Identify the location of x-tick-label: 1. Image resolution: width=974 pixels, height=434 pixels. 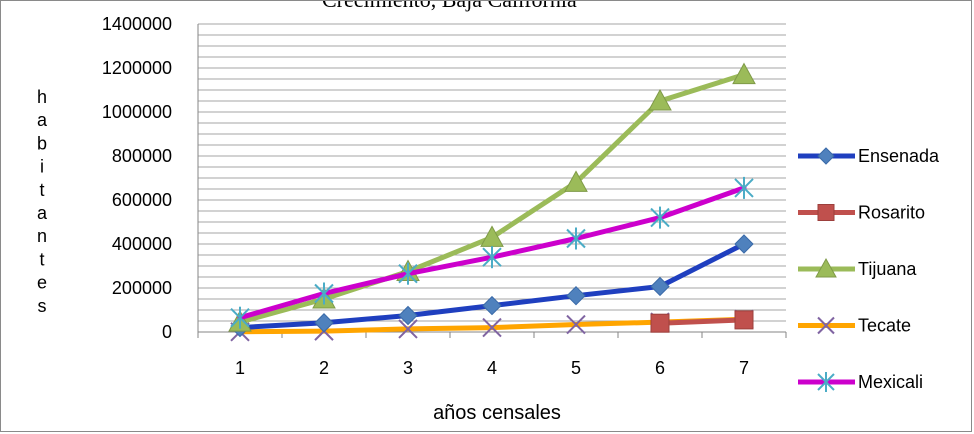
(240, 368).